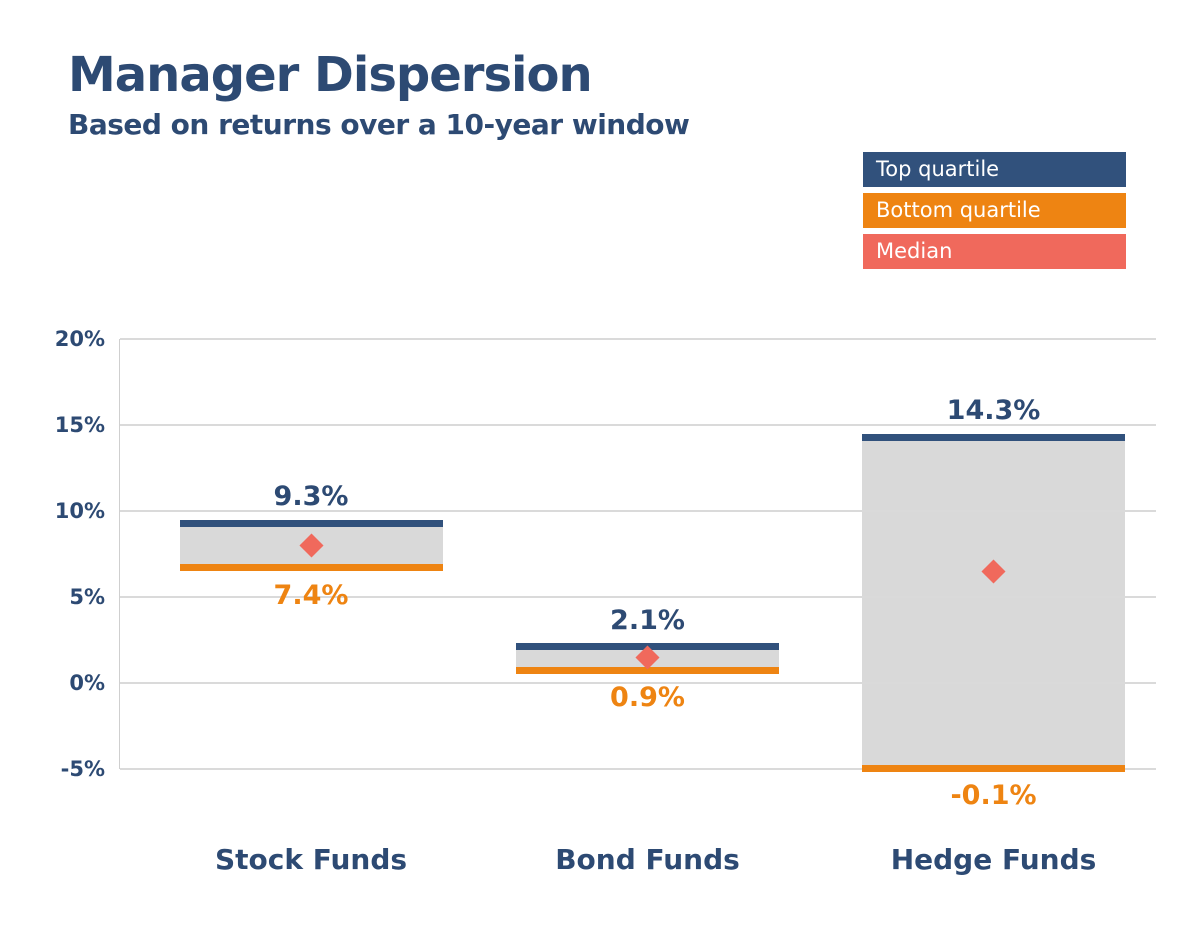 The image size is (1200, 939). I want to click on gridline--5%, so click(638, 769).